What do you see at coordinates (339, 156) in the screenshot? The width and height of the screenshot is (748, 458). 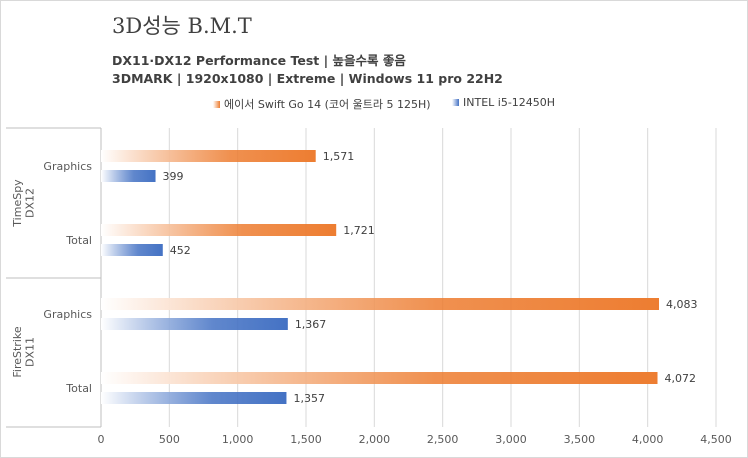 I see `data-label: 1,571` at bounding box center [339, 156].